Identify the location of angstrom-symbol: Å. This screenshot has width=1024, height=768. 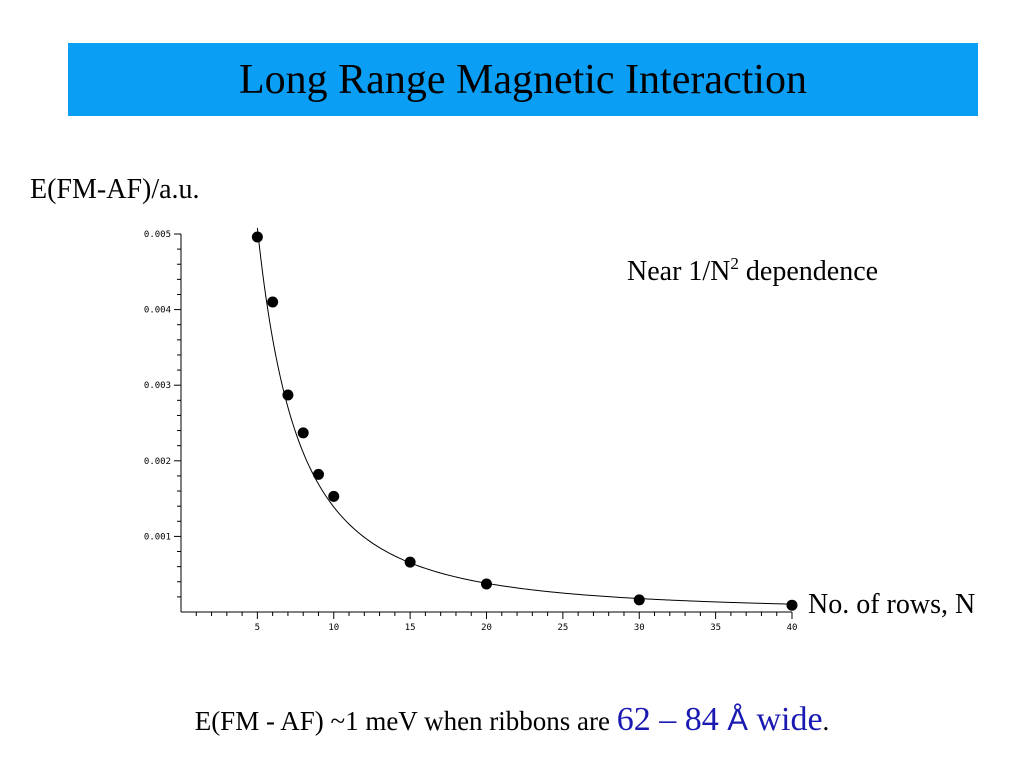
(737, 719).